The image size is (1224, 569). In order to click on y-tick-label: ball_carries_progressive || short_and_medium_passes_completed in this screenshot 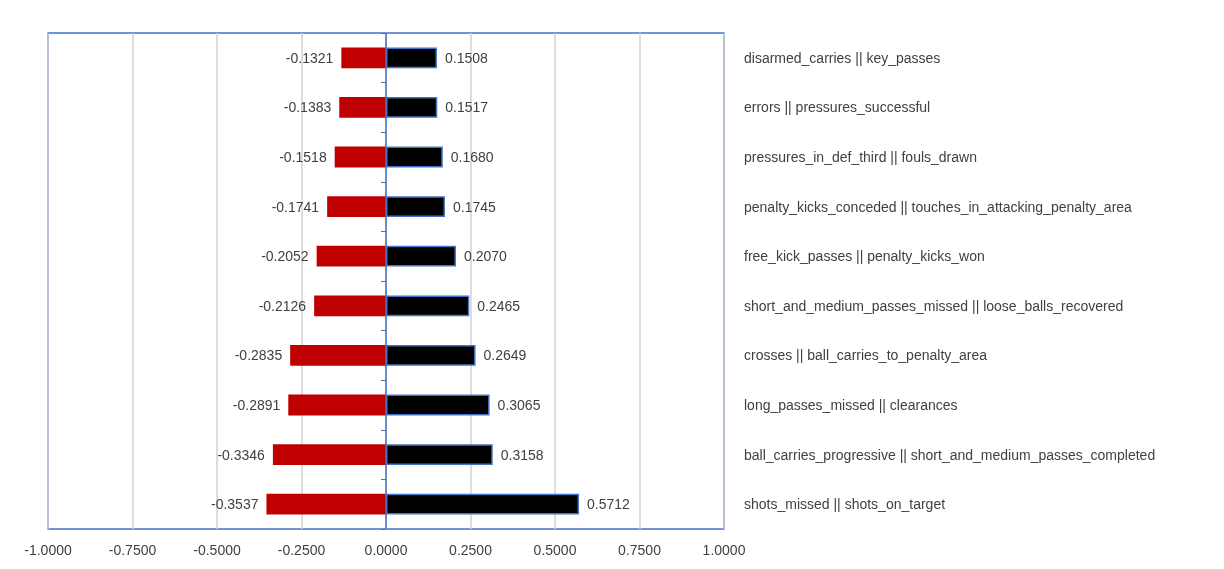, I will do `click(950, 454)`.